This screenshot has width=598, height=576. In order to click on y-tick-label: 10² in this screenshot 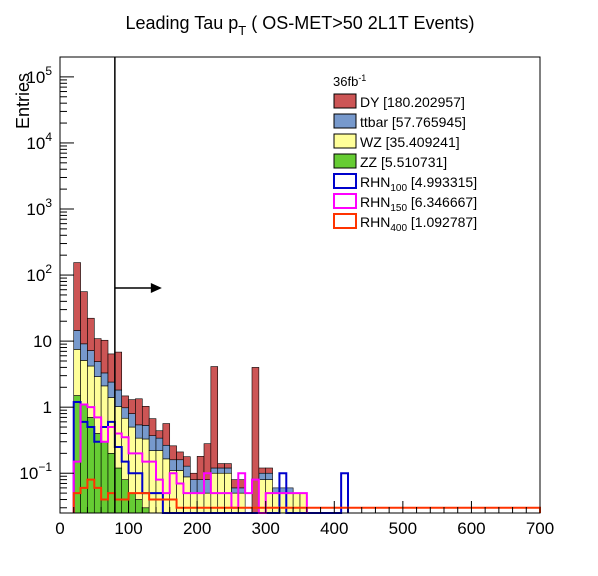, I will do `click(39, 273)`.